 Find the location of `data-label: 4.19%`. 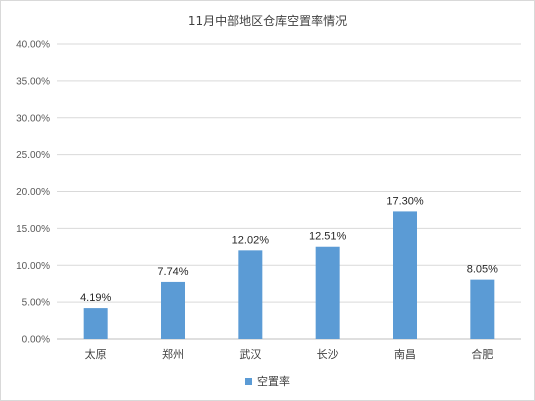

data-label: 4.19% is located at coordinates (95, 298).